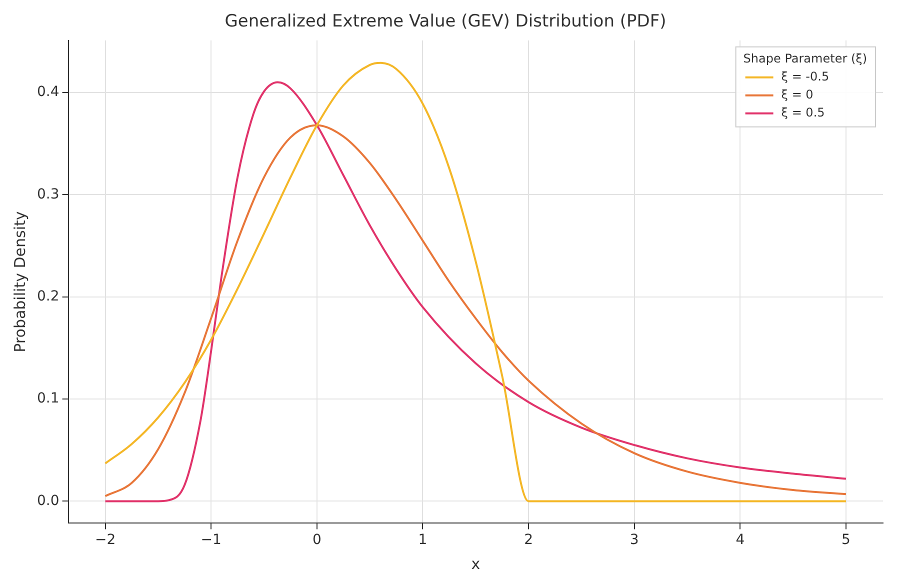 Image resolution: width=905 pixels, height=586 pixels. I want to click on x-tick-label: −2, so click(105, 540).